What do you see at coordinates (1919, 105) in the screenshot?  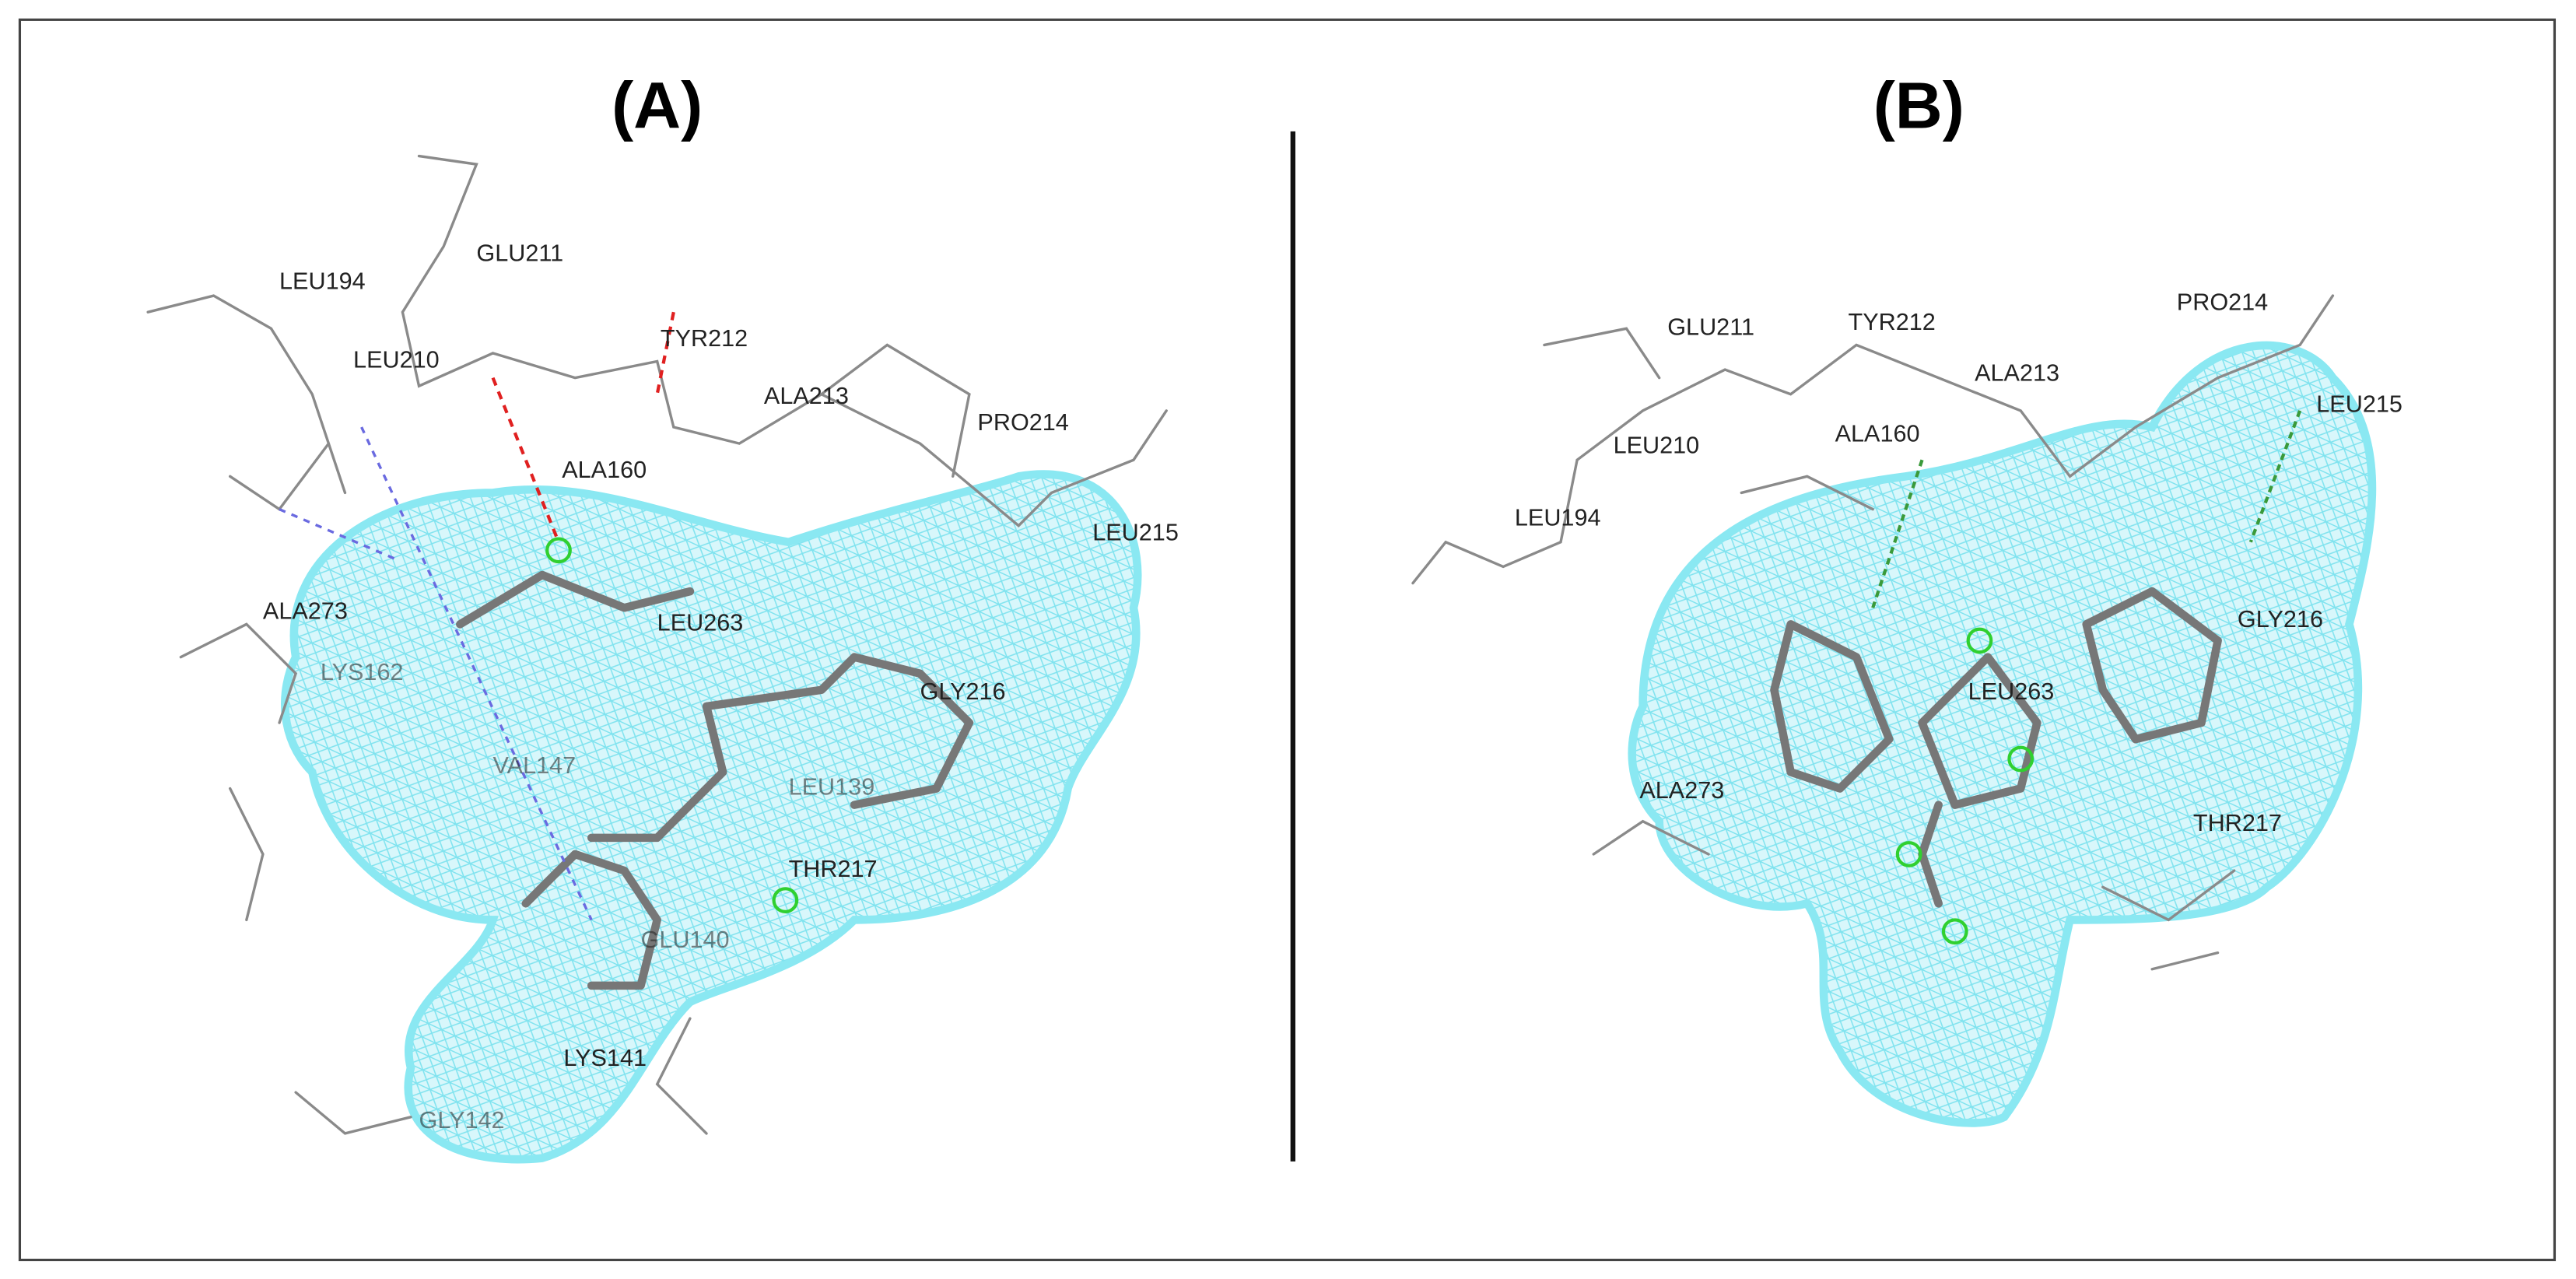 I see `panel-title: (B)` at bounding box center [1919, 105].